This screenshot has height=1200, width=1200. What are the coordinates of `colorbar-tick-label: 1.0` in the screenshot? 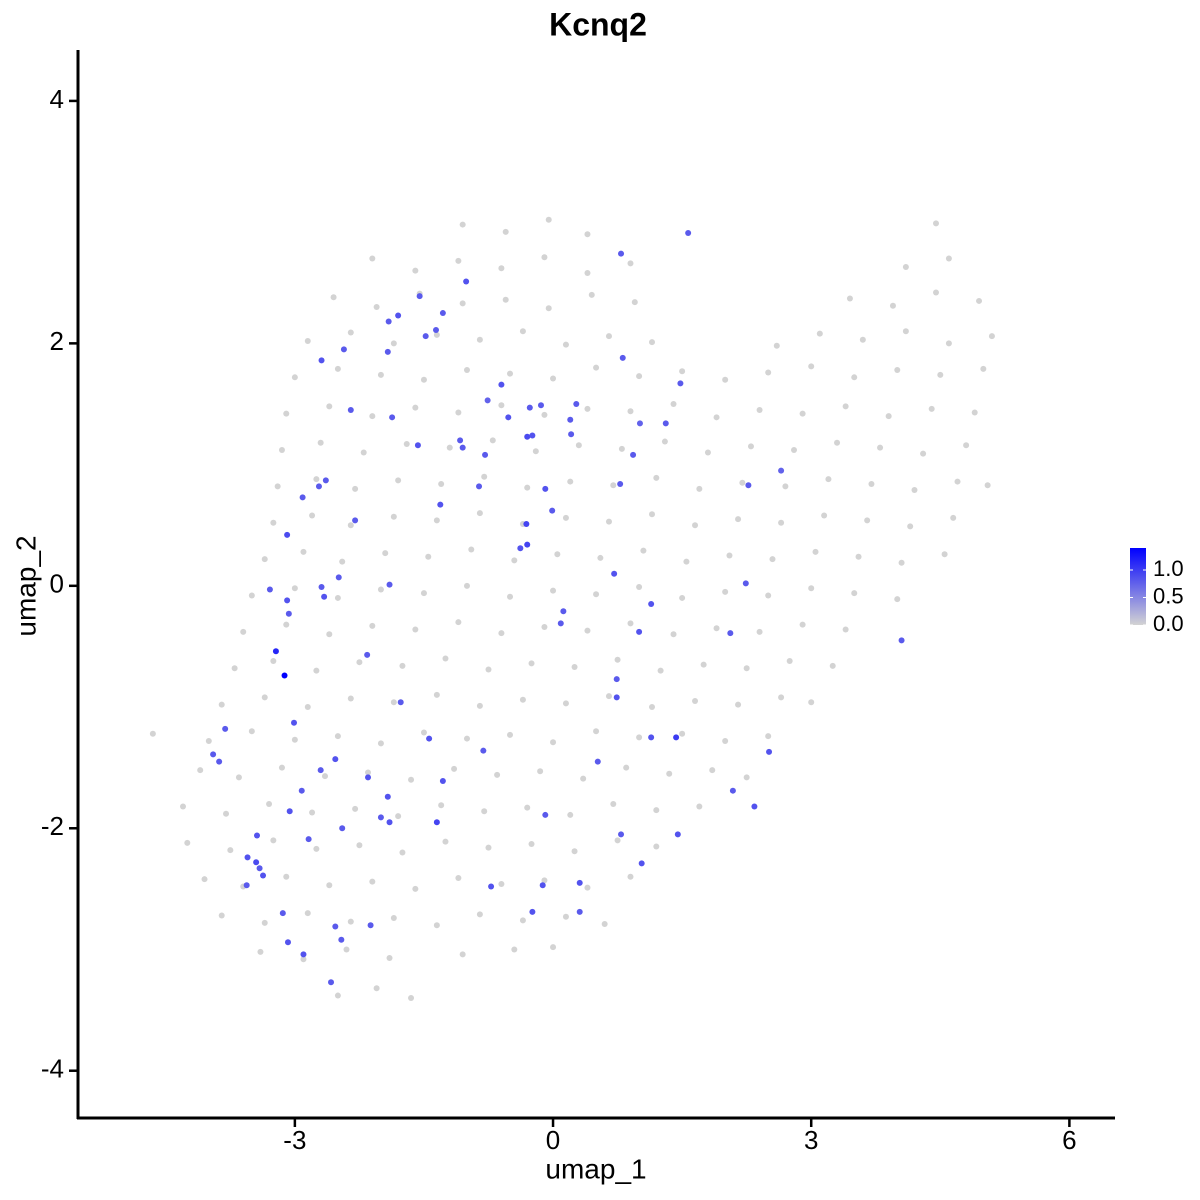 It's located at (1168, 568).